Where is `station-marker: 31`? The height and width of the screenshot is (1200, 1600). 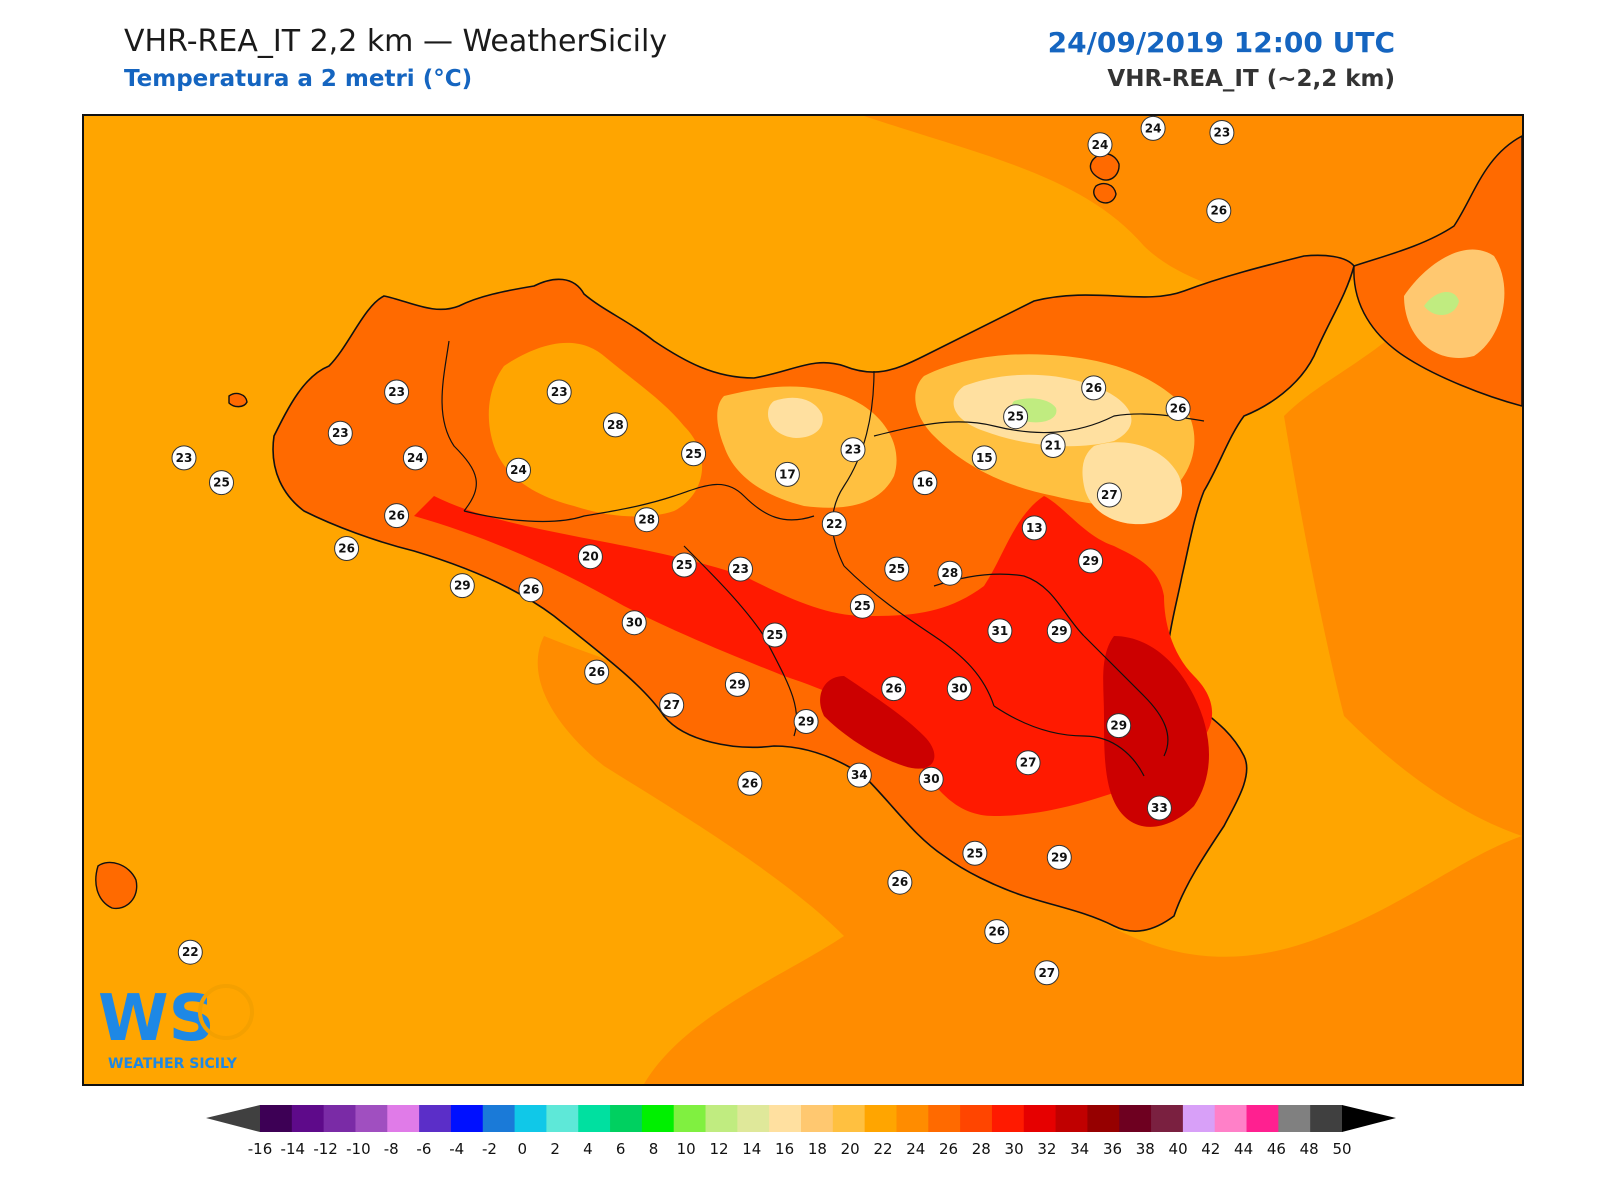
station-marker: 31 is located at coordinates (1000, 631).